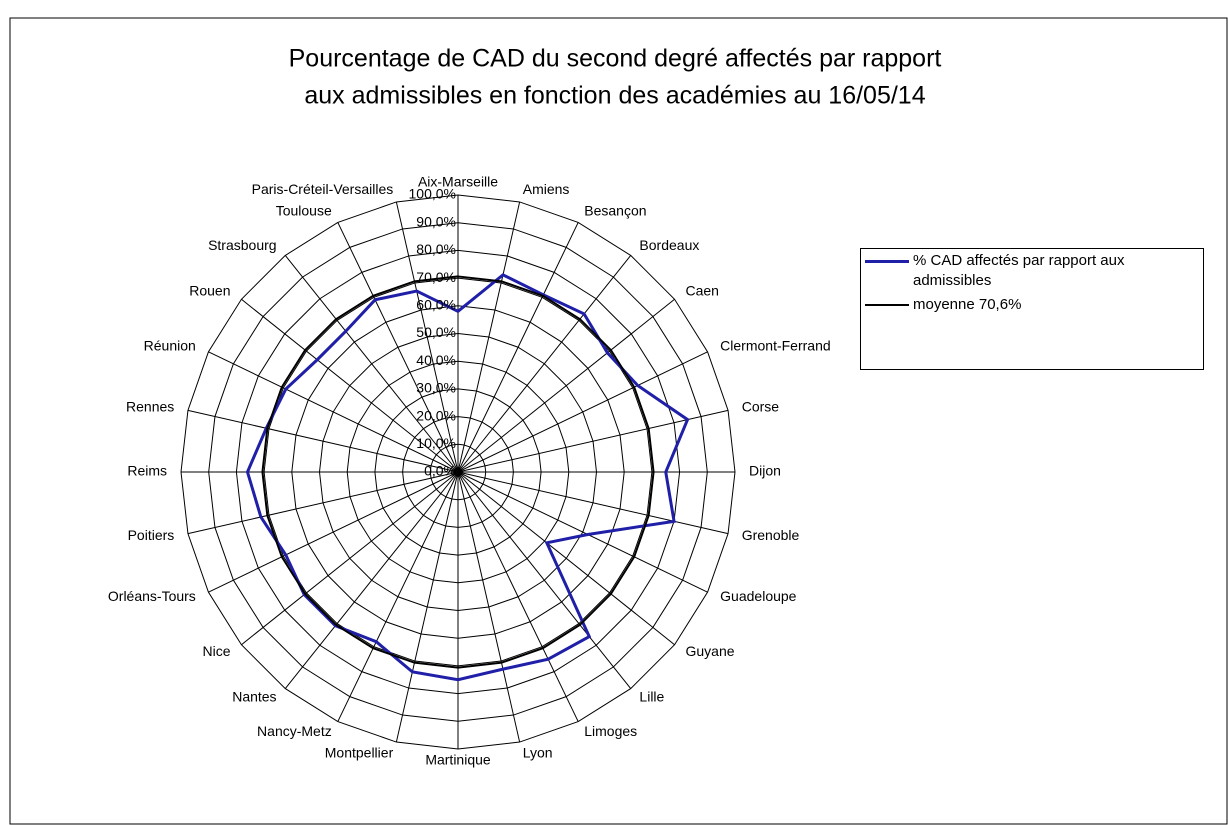 The image size is (1228, 825). Describe the element at coordinates (761, 406) in the screenshot. I see `category-label: Corse` at that location.